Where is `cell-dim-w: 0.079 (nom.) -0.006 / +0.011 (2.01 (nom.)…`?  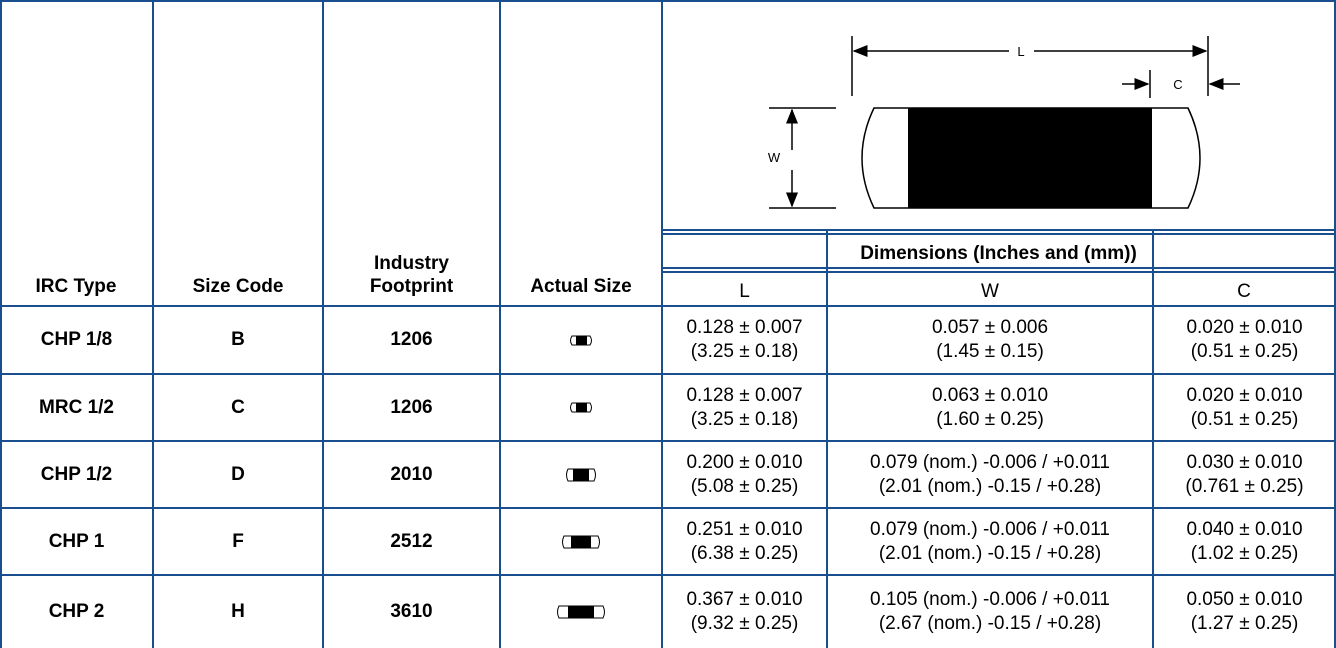
cell-dim-w: 0.079 (nom.) -0.006 / +0.011 (2.01 (nom.)… is located at coordinates (990, 474).